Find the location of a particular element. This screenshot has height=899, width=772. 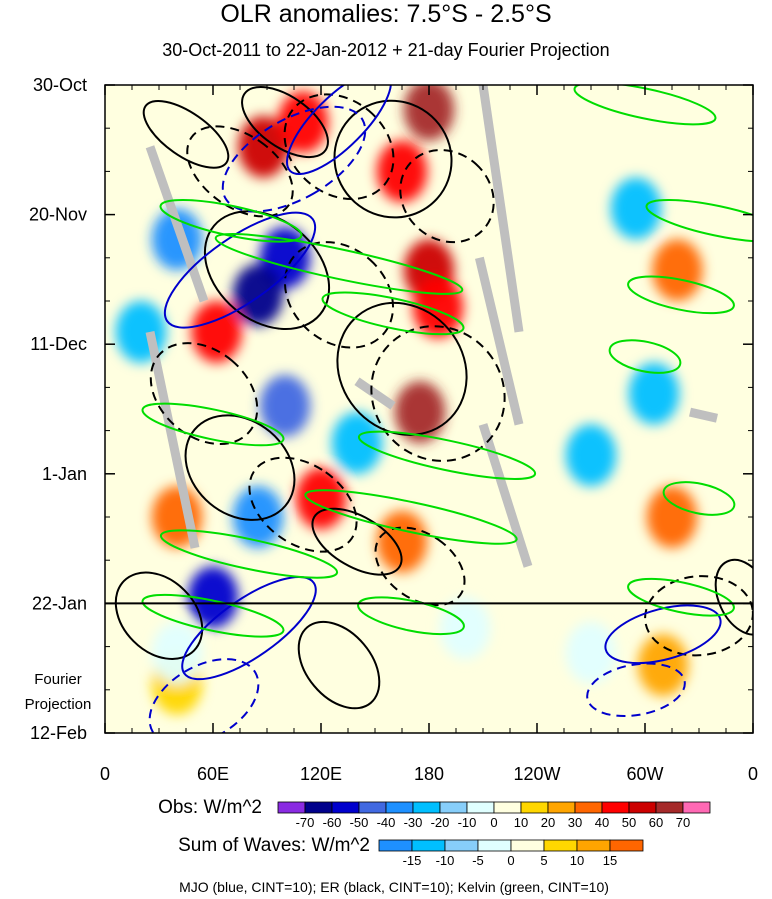

colorbar-tick-label: 60 is located at coordinates (656, 822).